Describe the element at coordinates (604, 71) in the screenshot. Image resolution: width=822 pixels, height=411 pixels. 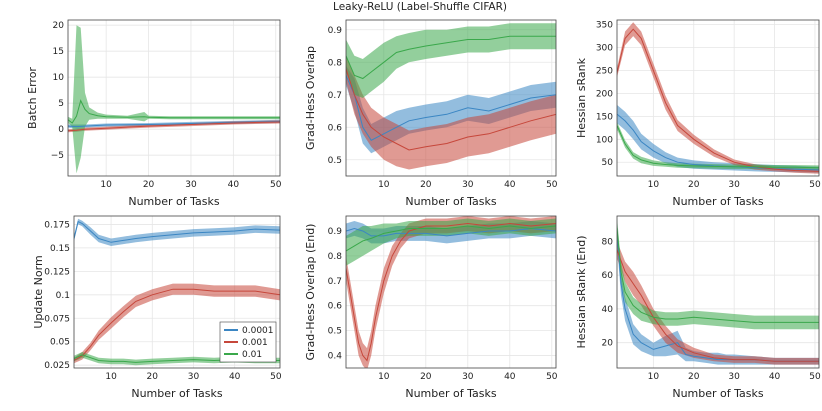
I see `y-tick-label: 250` at that location.